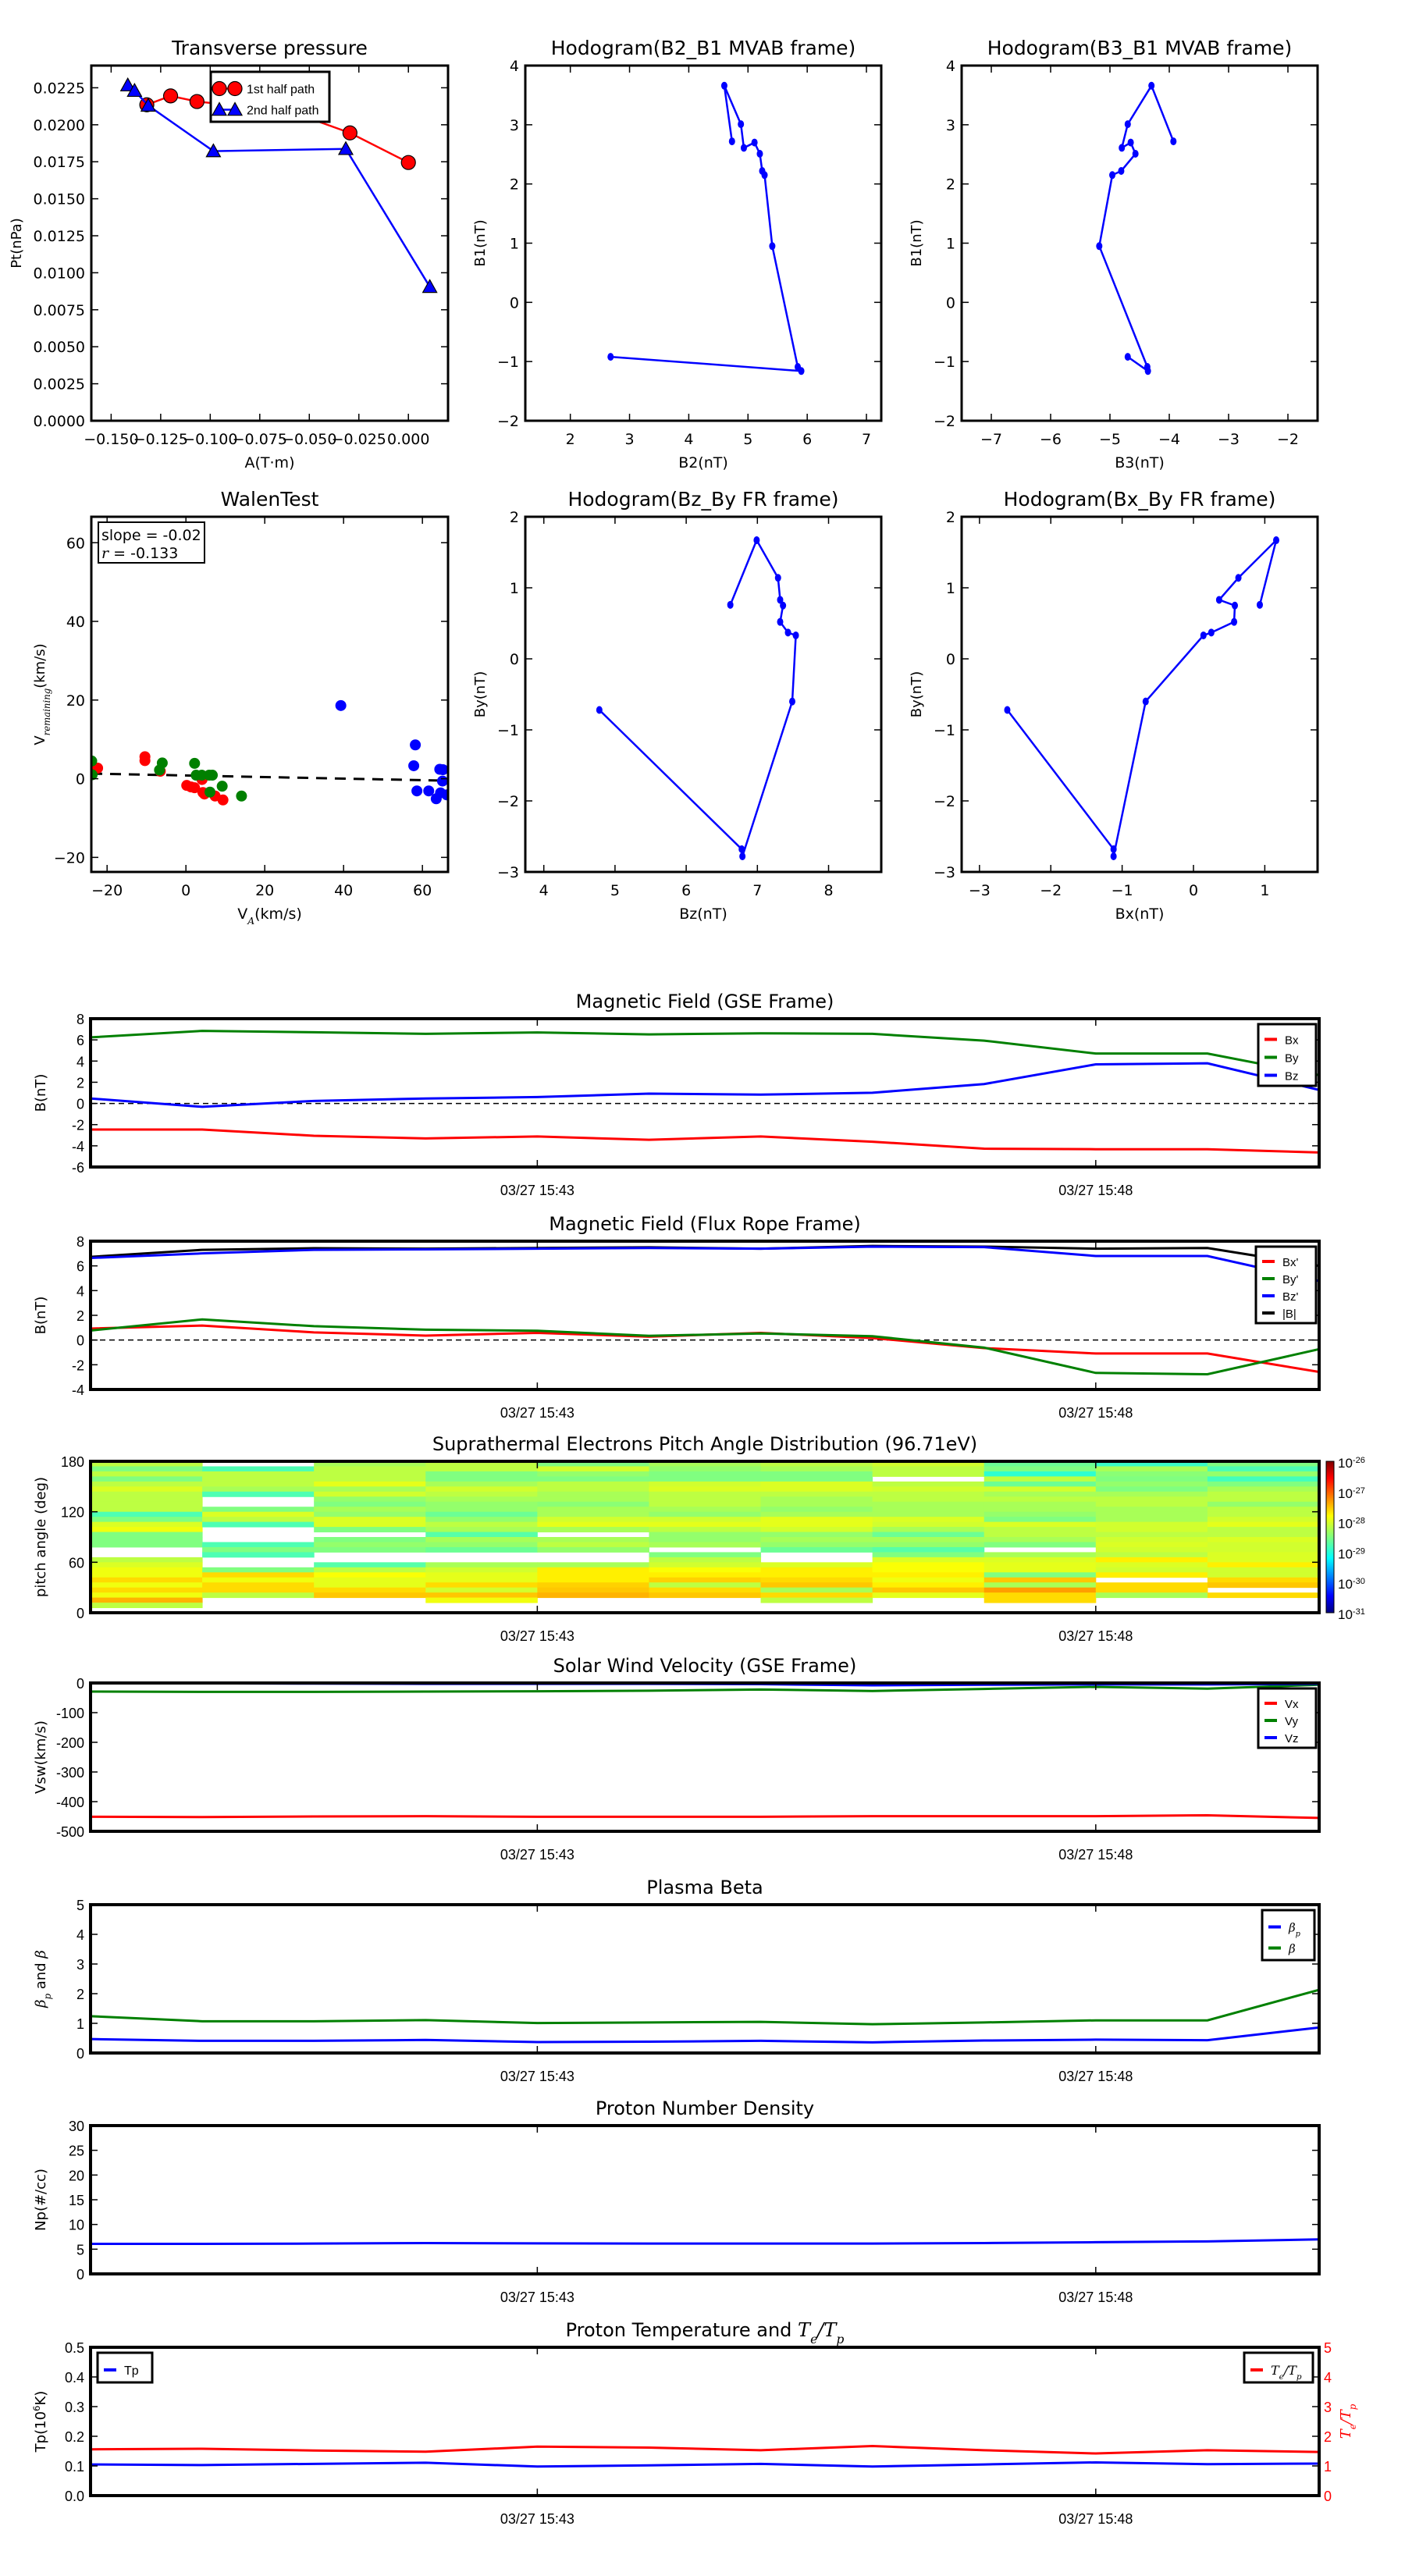 This screenshot has height=2576, width=1405. I want to click on x-tick-label: −0.150, so click(111, 439).